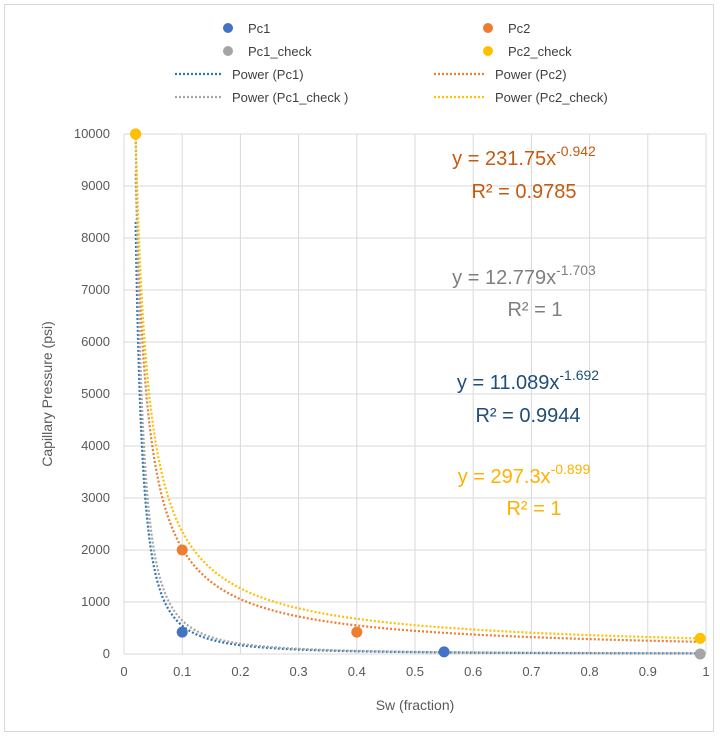 This screenshot has height=736, width=720. What do you see at coordinates (531, 74) in the screenshot?
I see `legend-label: Power (Pc2)` at bounding box center [531, 74].